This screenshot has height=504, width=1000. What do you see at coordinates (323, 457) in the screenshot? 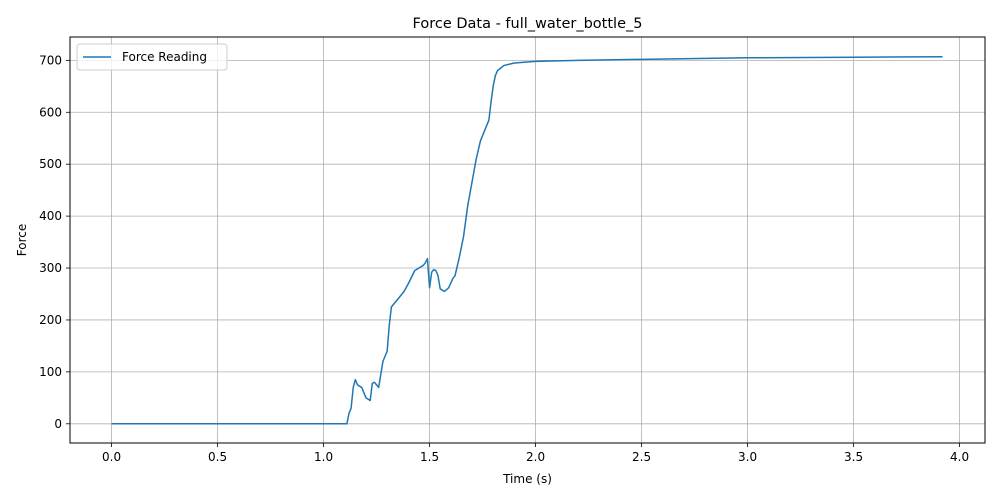
I see `x-tick-label: 1.0` at bounding box center [323, 457].